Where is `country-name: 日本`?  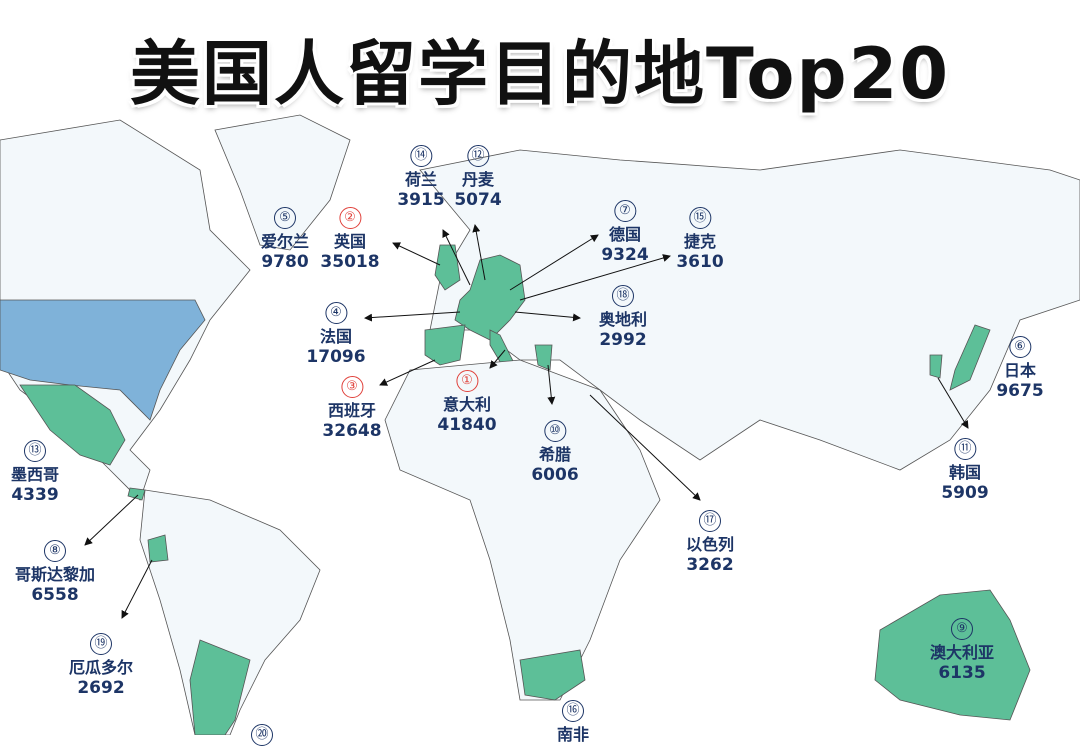
country-name: 日本 is located at coordinates (1020, 370).